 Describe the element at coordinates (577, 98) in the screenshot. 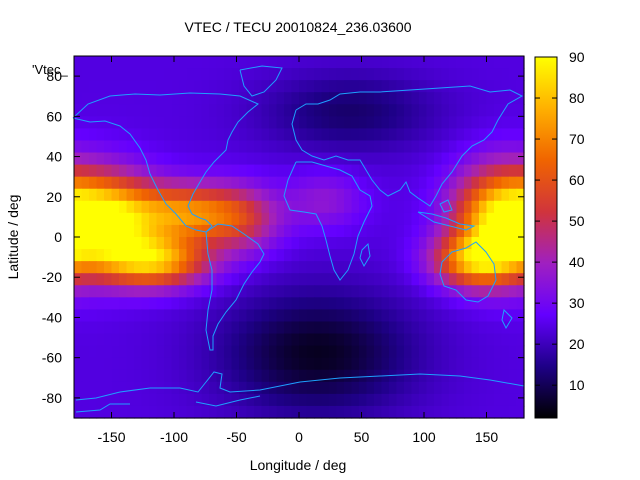

I see `colorbar-tick-label: 80` at that location.